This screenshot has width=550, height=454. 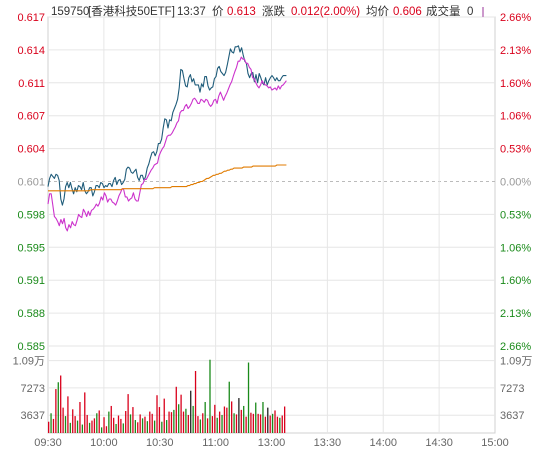 I want to click on price-tick-label: 0.598, so click(x=31, y=215).